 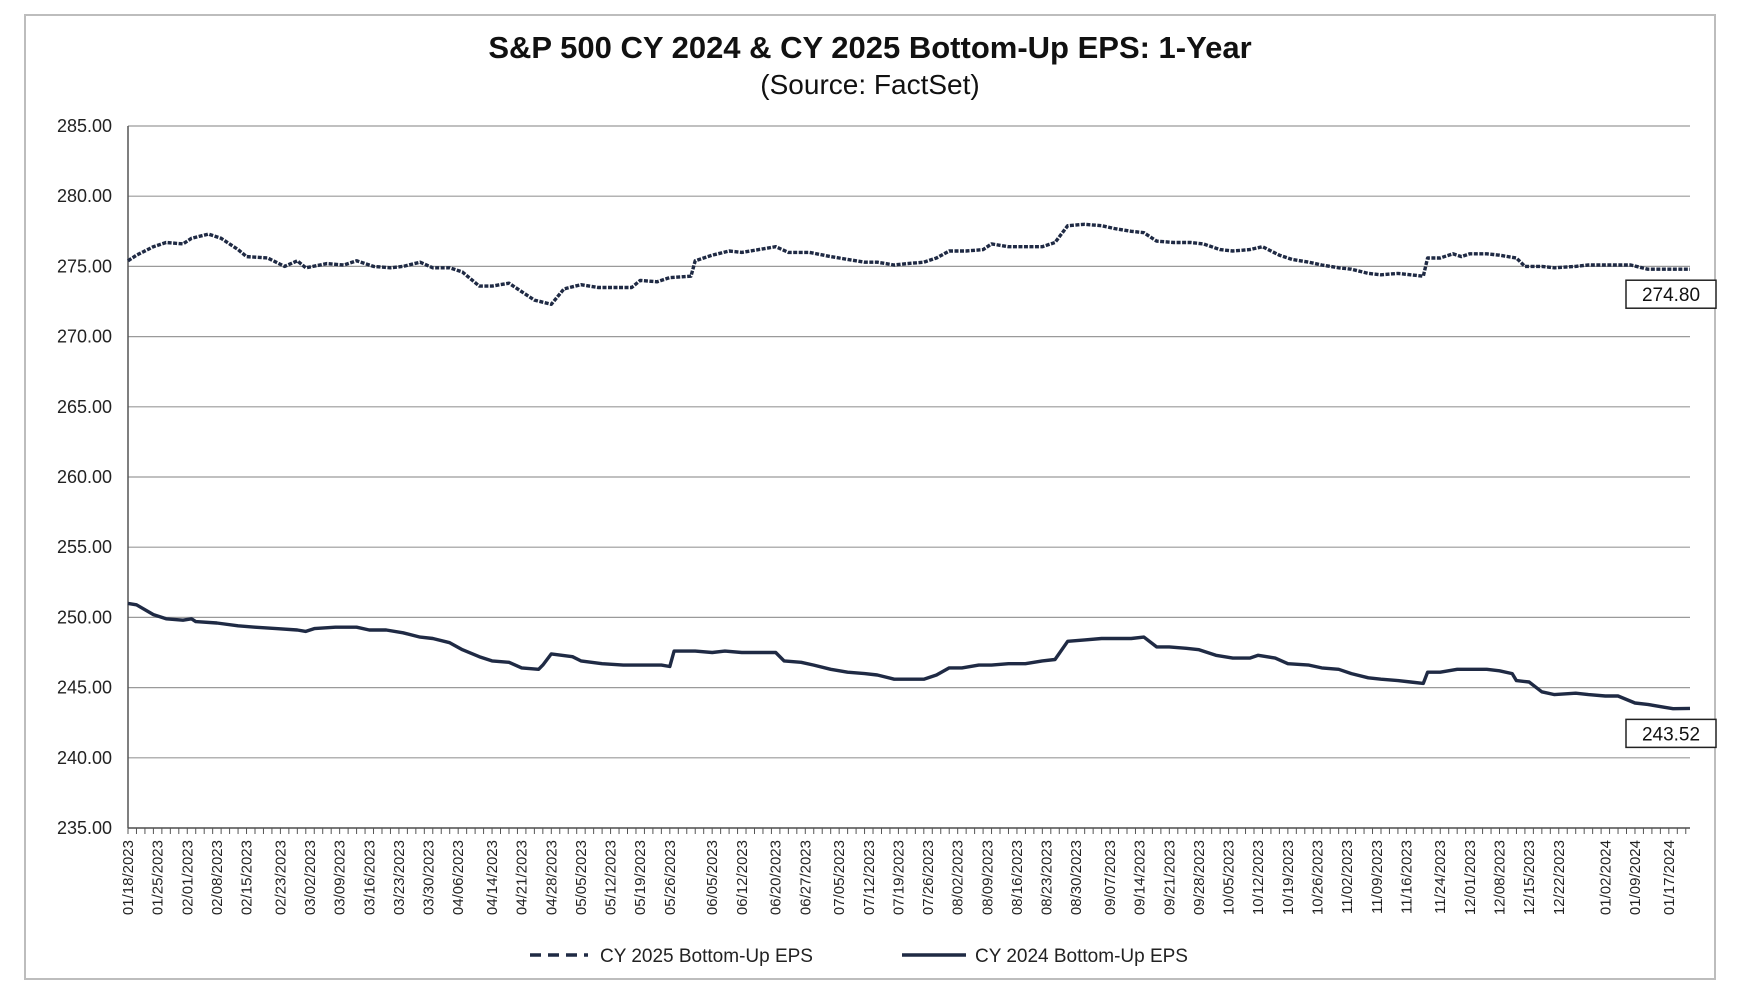 I want to click on x-tick-label: 08/02/2023, so click(x=958, y=877).